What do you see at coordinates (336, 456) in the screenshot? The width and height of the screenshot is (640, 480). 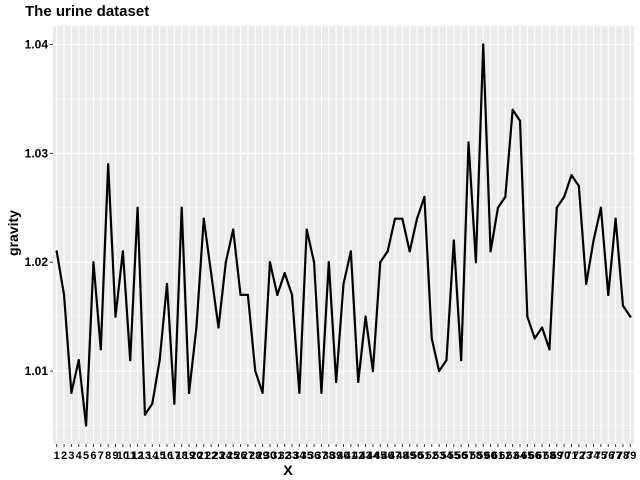 I see `x-tick-label: 39` at bounding box center [336, 456].